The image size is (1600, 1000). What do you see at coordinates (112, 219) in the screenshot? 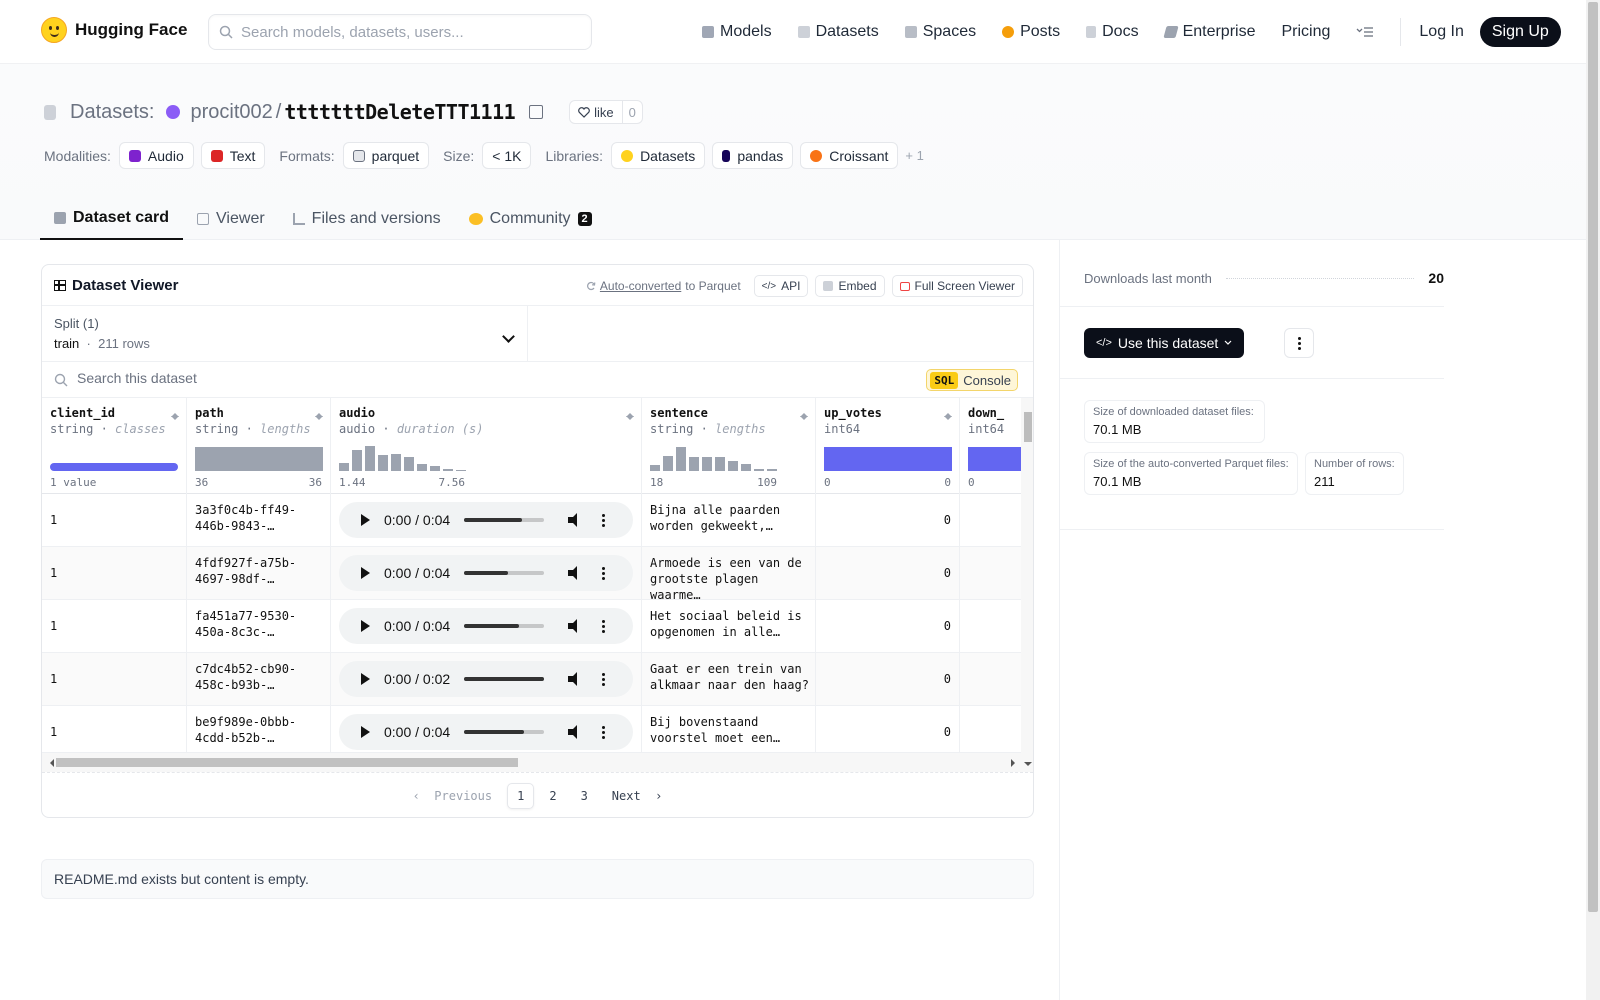
I see `tab-dataset-card: Dataset card` at bounding box center [112, 219].